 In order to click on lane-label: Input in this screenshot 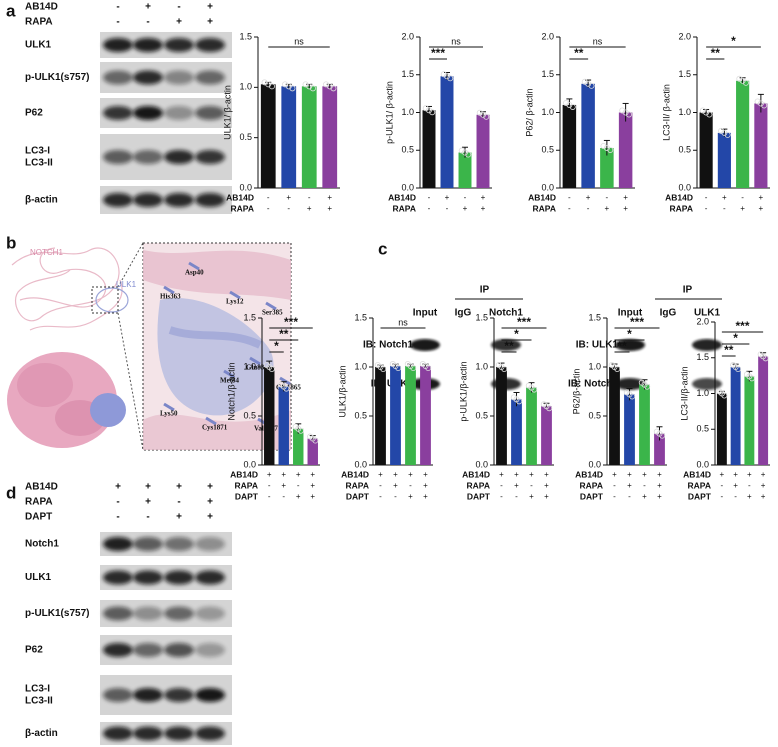, I will do `click(630, 313)`.